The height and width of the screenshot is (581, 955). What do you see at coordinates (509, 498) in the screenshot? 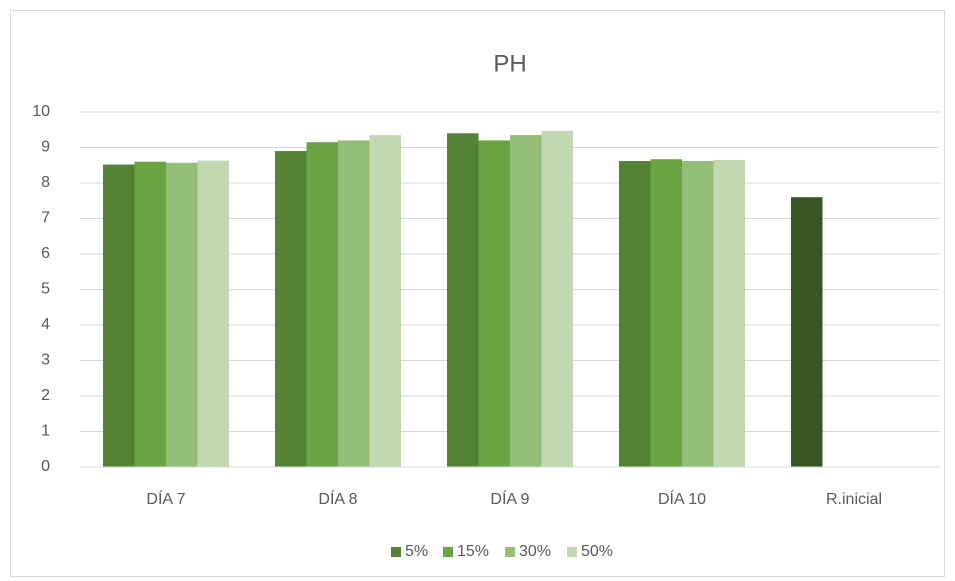
I see `x-tick-label: DÍA 9` at bounding box center [509, 498].